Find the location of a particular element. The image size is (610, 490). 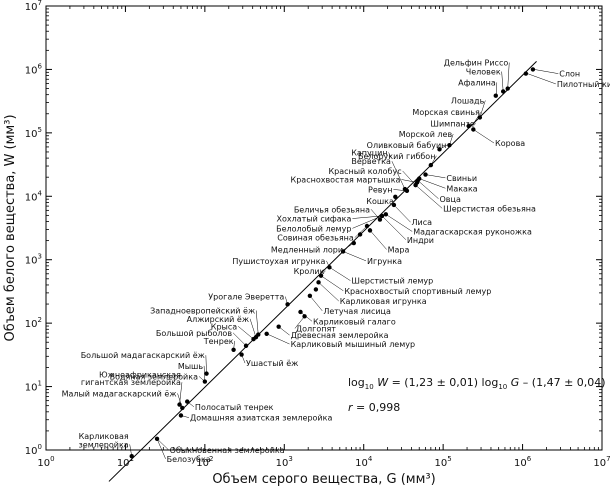

species-label: Белорукий гиббон is located at coordinates (396, 156).